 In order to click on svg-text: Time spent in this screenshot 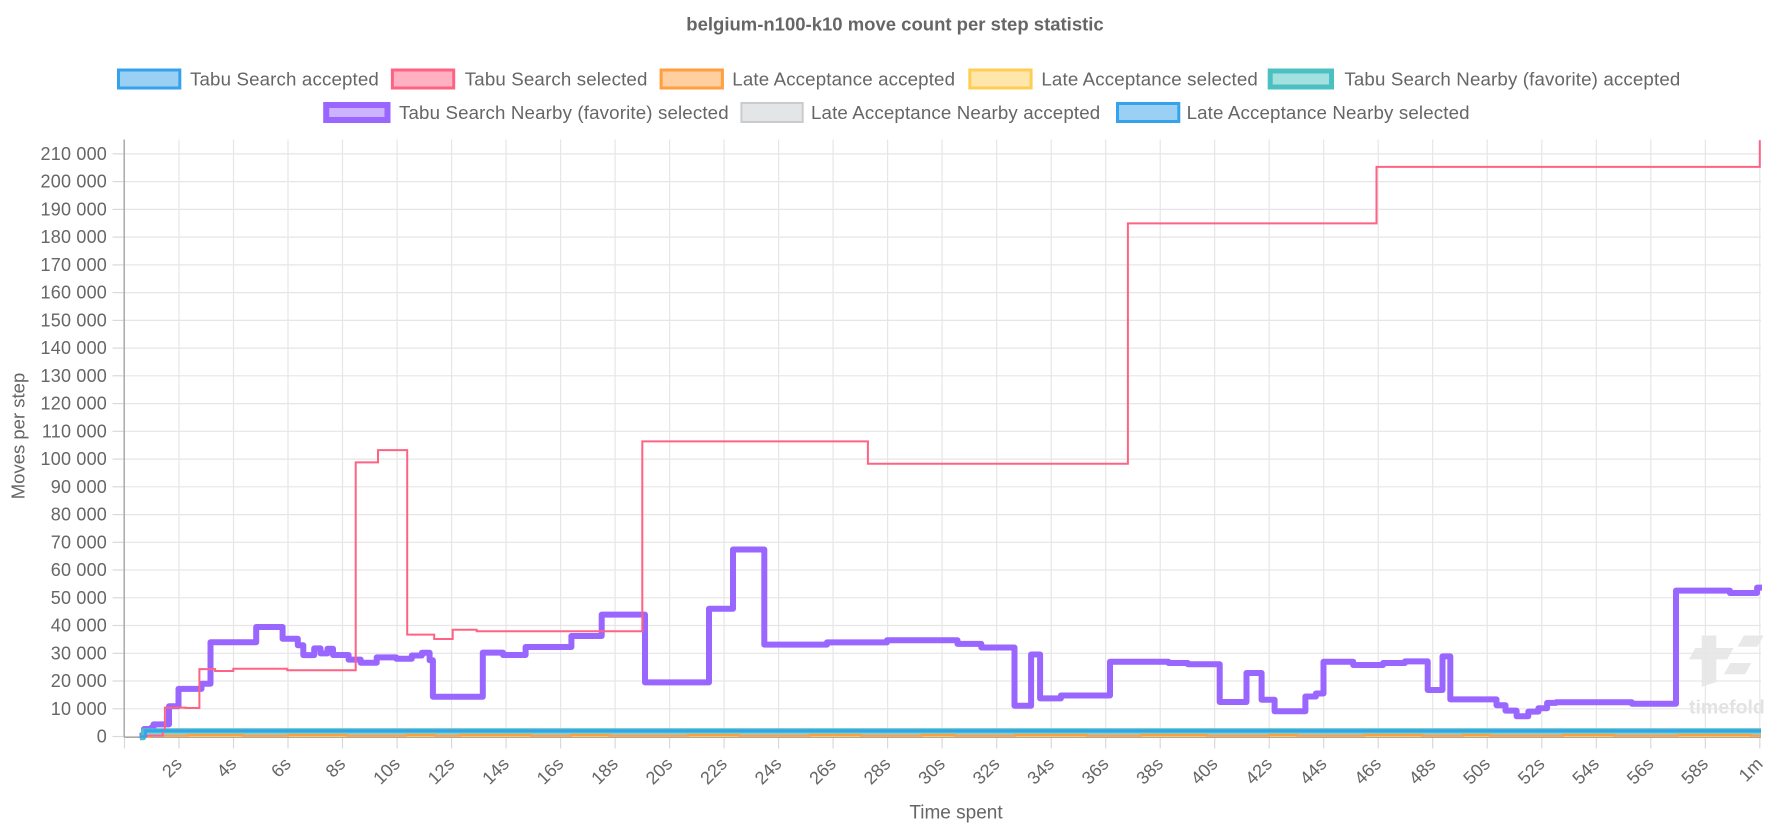, I will do `click(956, 813)`.